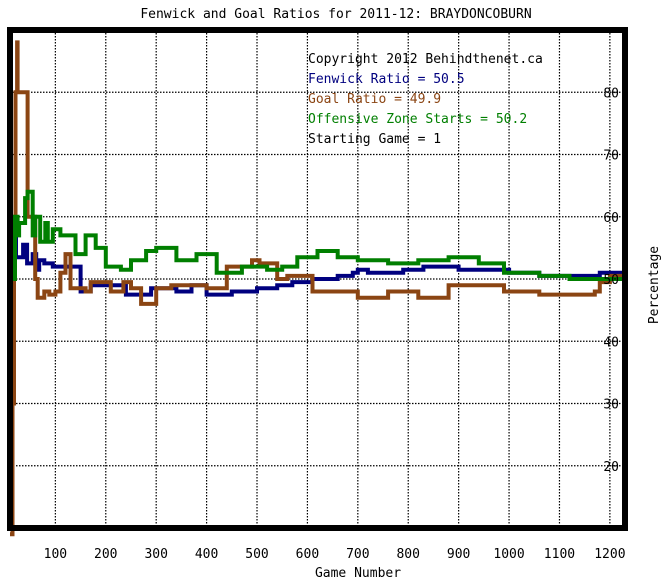  What do you see at coordinates (425, 59) in the screenshot?
I see `legend-entry: Copyright 2012 Behindthenet.ca` at bounding box center [425, 59].